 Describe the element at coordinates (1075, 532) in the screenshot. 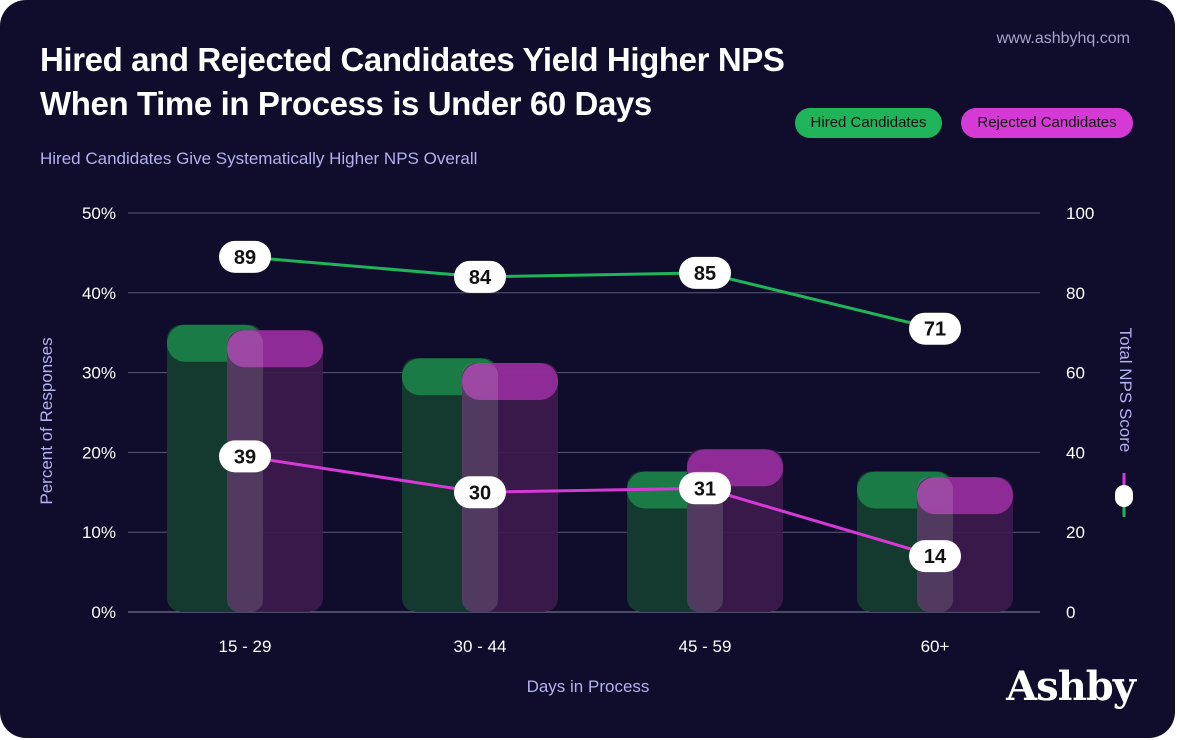

I see `y-right-tick-label: 20` at that location.